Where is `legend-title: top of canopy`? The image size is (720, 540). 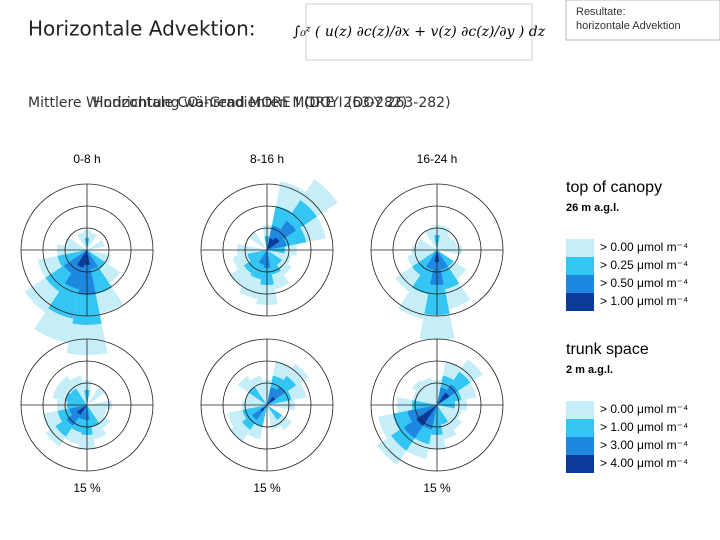 legend-title: top of canopy is located at coordinates (614, 187).